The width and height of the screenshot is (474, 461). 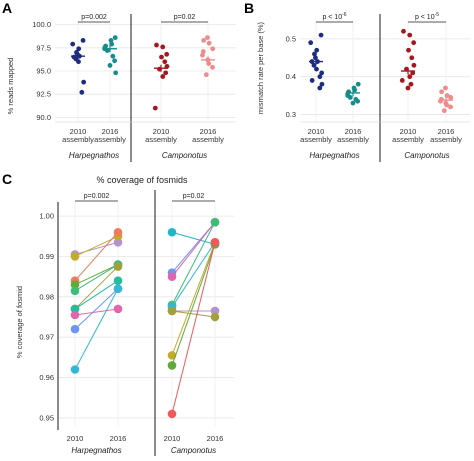 What do you see at coordinates (291, 38) in the screenshot?
I see `y-tick-label: 0.5` at bounding box center [291, 38].